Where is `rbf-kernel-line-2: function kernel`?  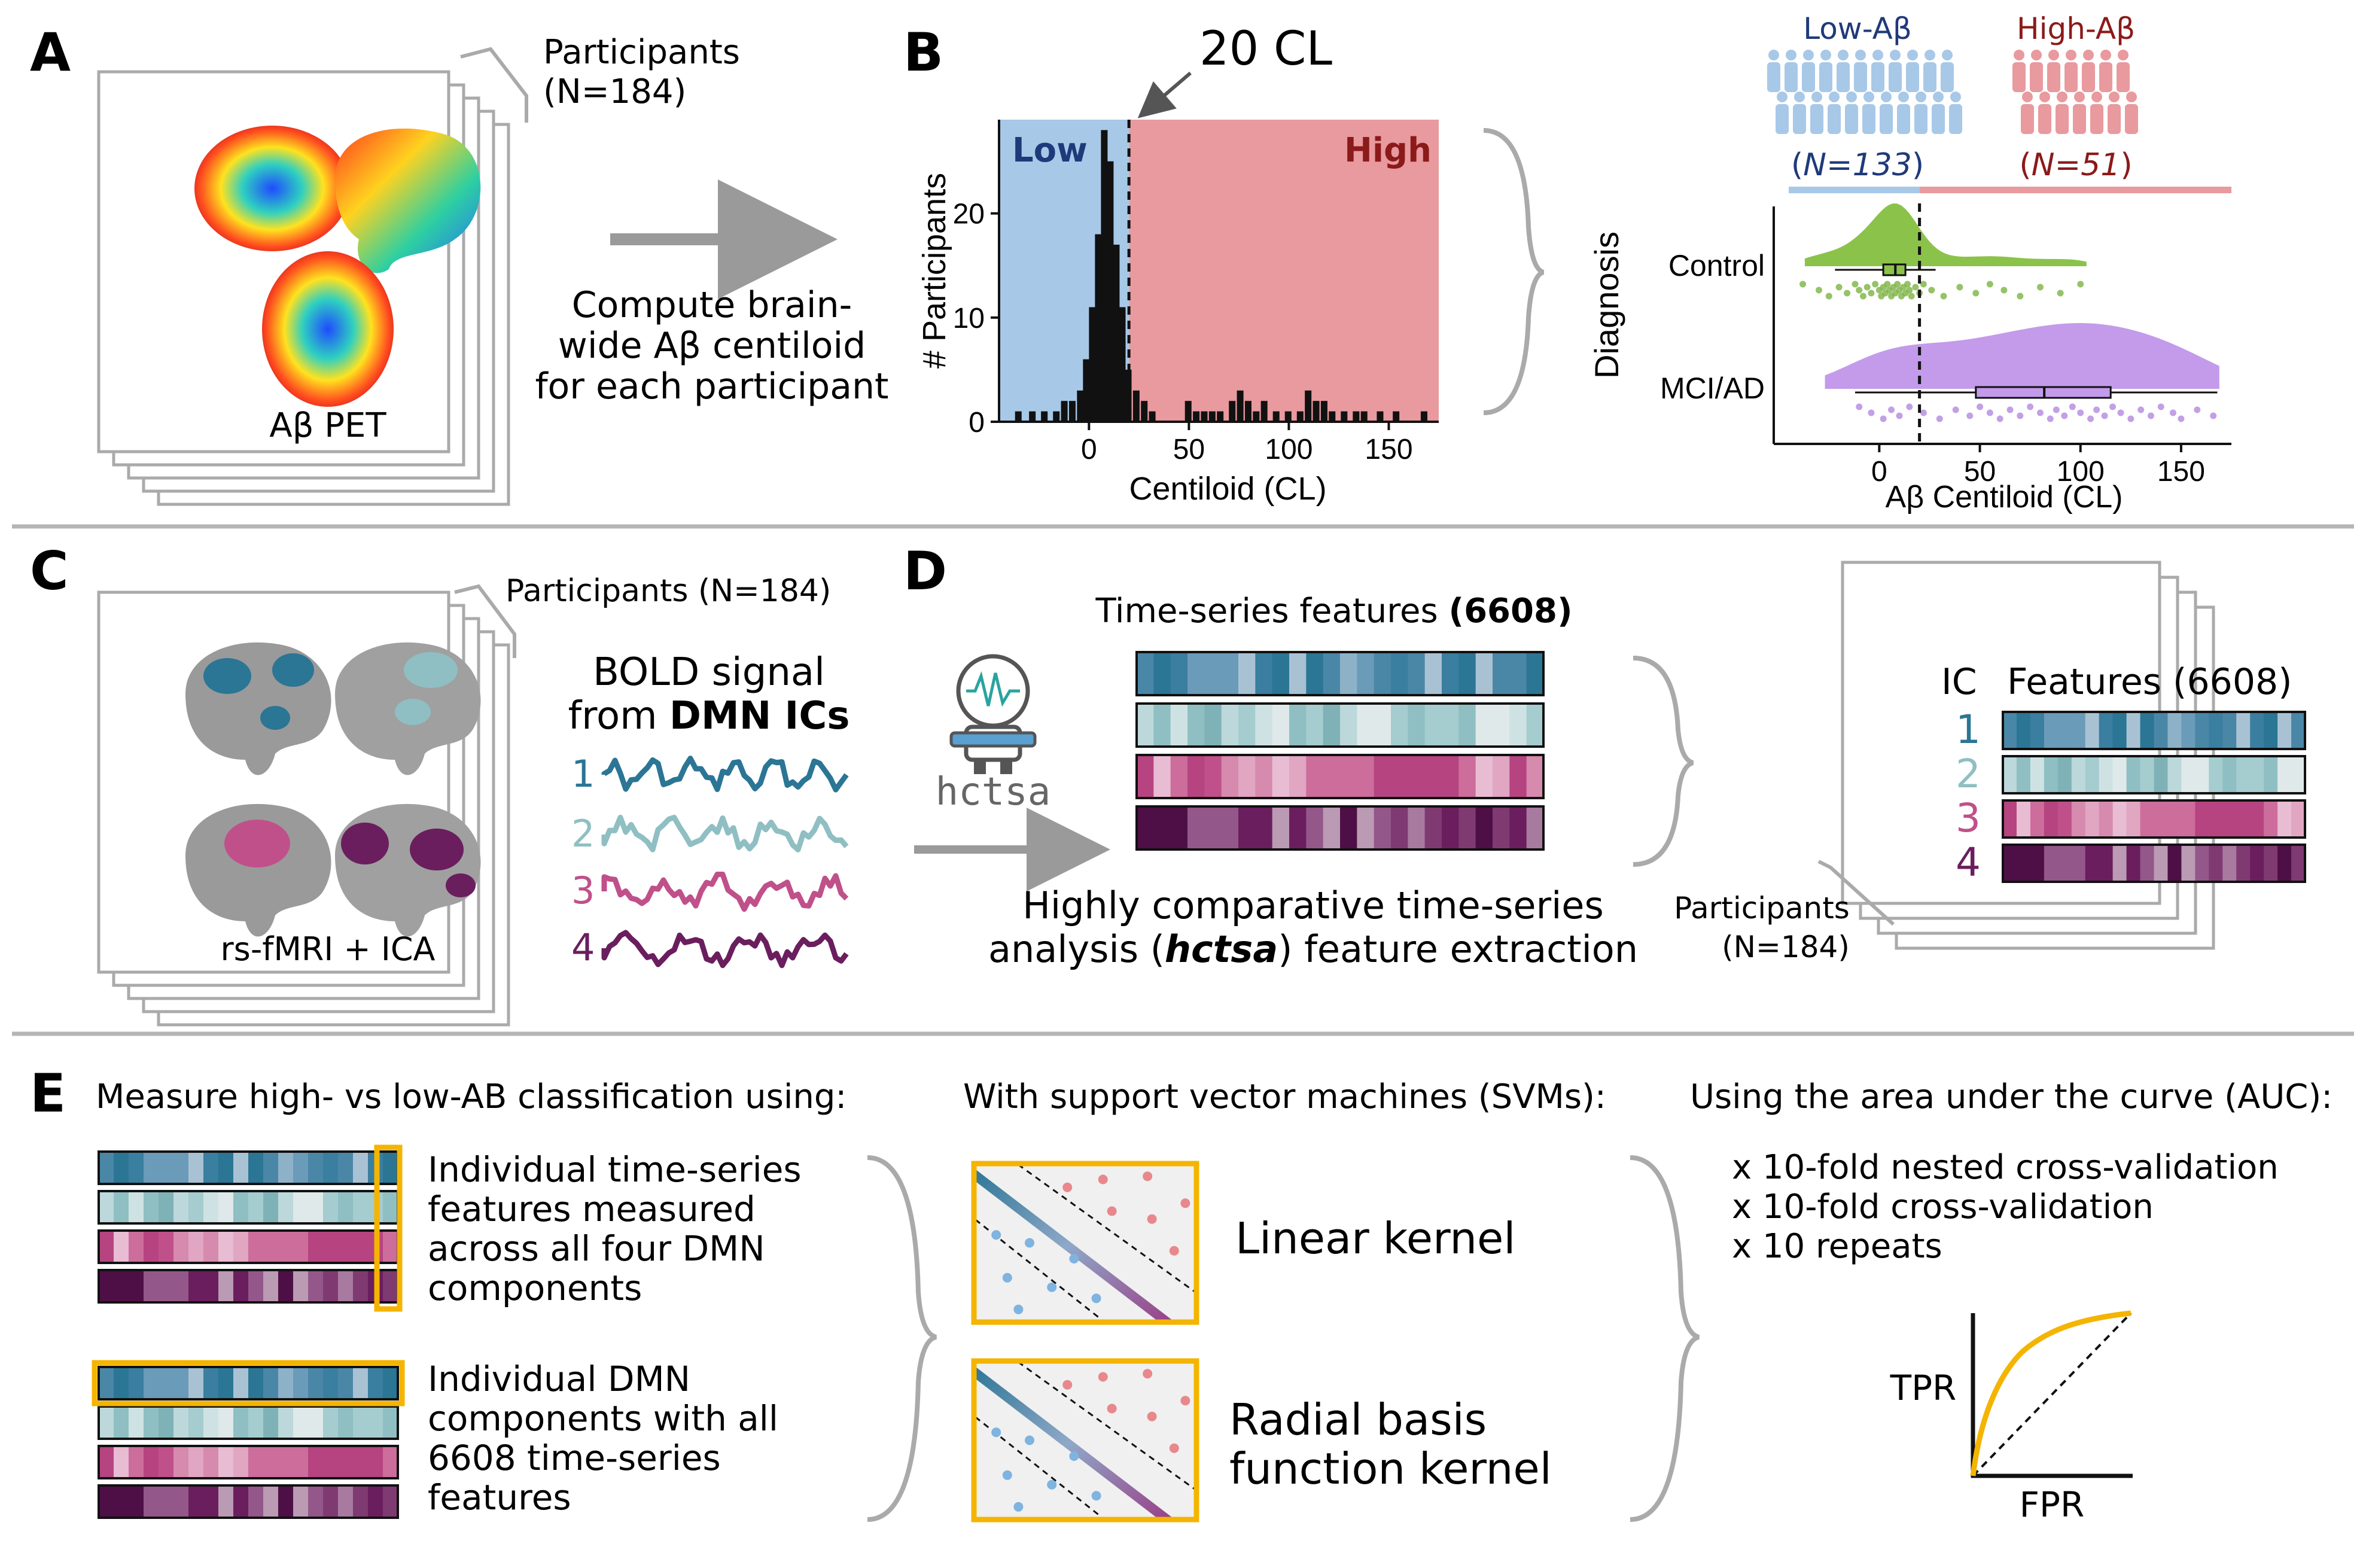
rbf-kernel-line-2: function kernel is located at coordinates (1390, 1469).